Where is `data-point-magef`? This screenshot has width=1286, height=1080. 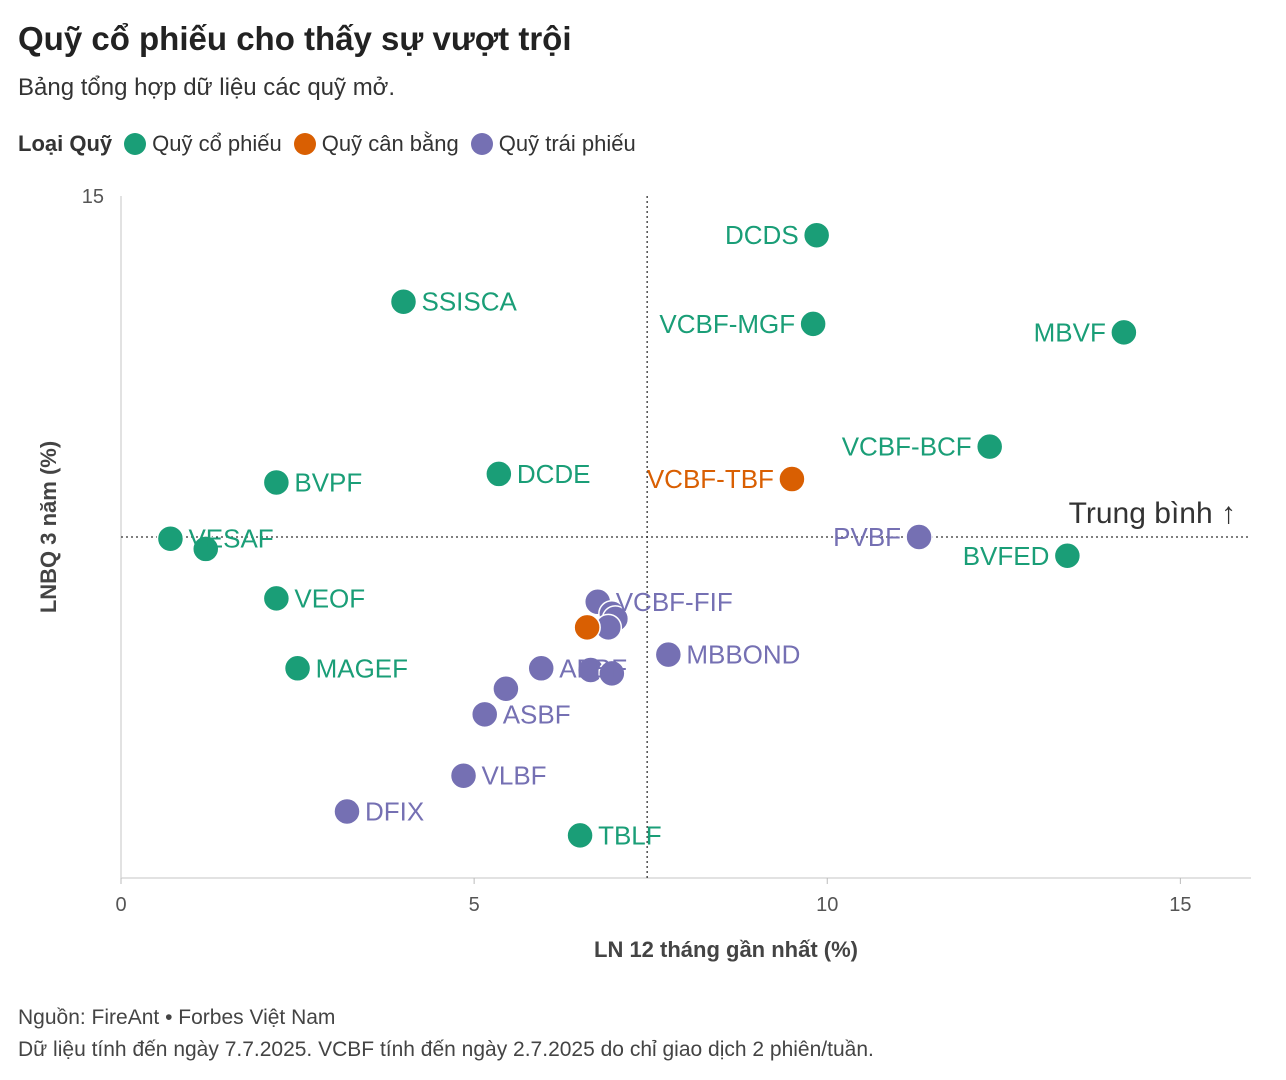
data-point-magef is located at coordinates (297, 668).